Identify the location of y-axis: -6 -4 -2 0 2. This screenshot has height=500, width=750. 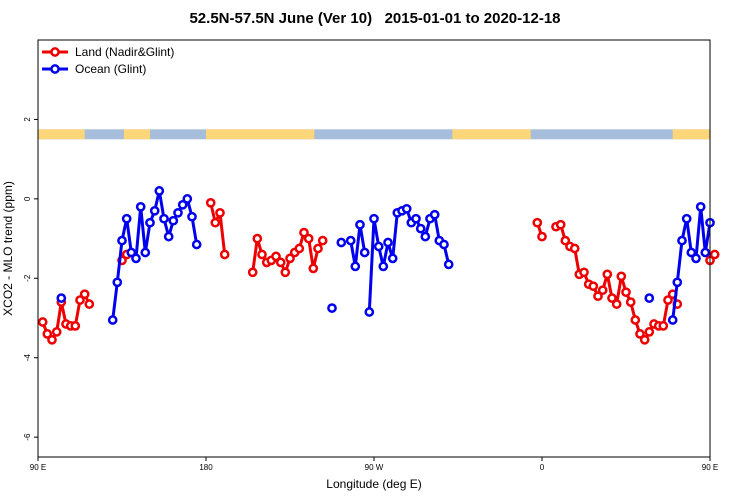
(30, 279).